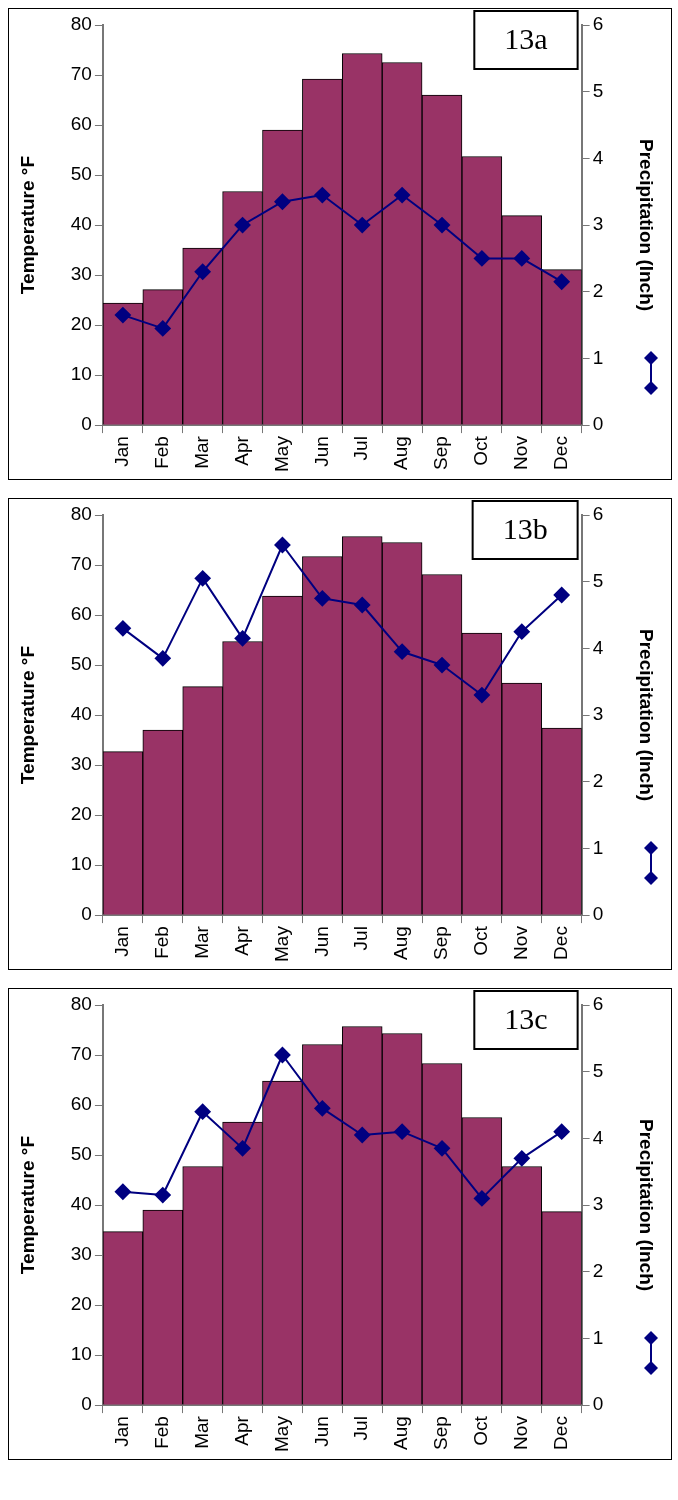  What do you see at coordinates (27, 225) in the screenshot?
I see `y-axis-title: Temperature °F` at bounding box center [27, 225].